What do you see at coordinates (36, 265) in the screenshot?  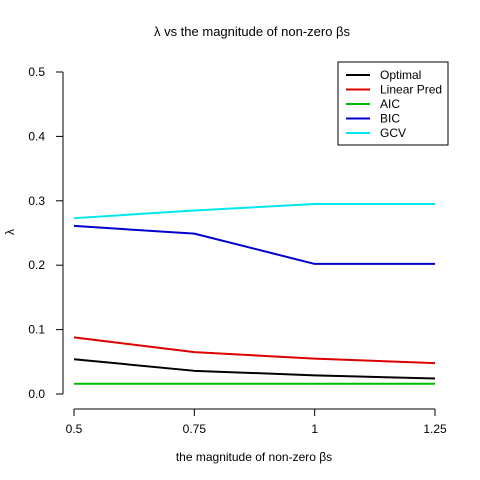 I see `y-tick-label: 0.2` at bounding box center [36, 265].